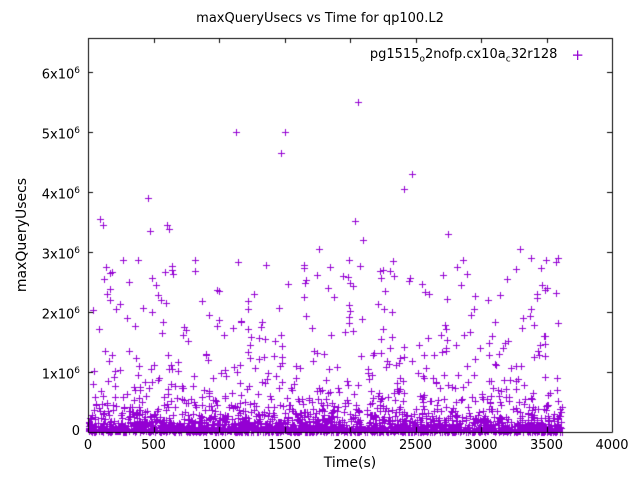 The image size is (640, 480). I want to click on x-tick-label: 0, so click(88, 445).